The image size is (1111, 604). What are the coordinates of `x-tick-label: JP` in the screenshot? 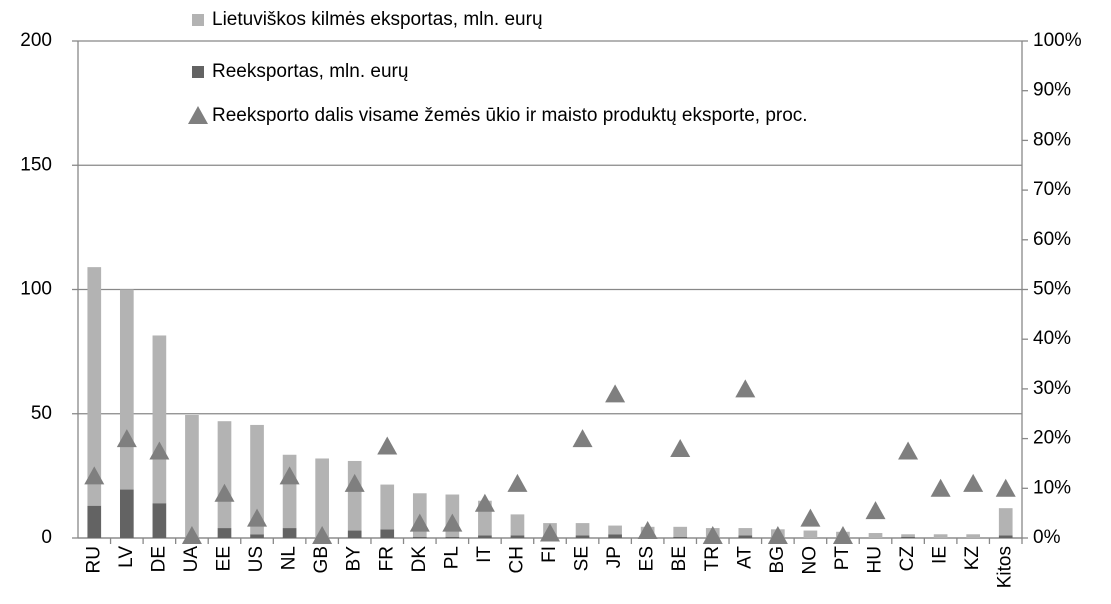 It's located at (614, 557).